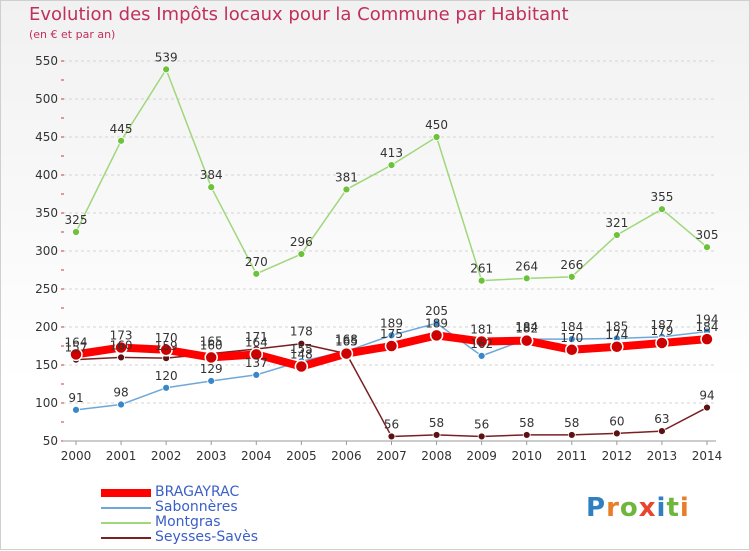 The width and height of the screenshot is (750, 551). What do you see at coordinates (661, 331) in the screenshot?
I see `data-label: 179` at bounding box center [661, 331].